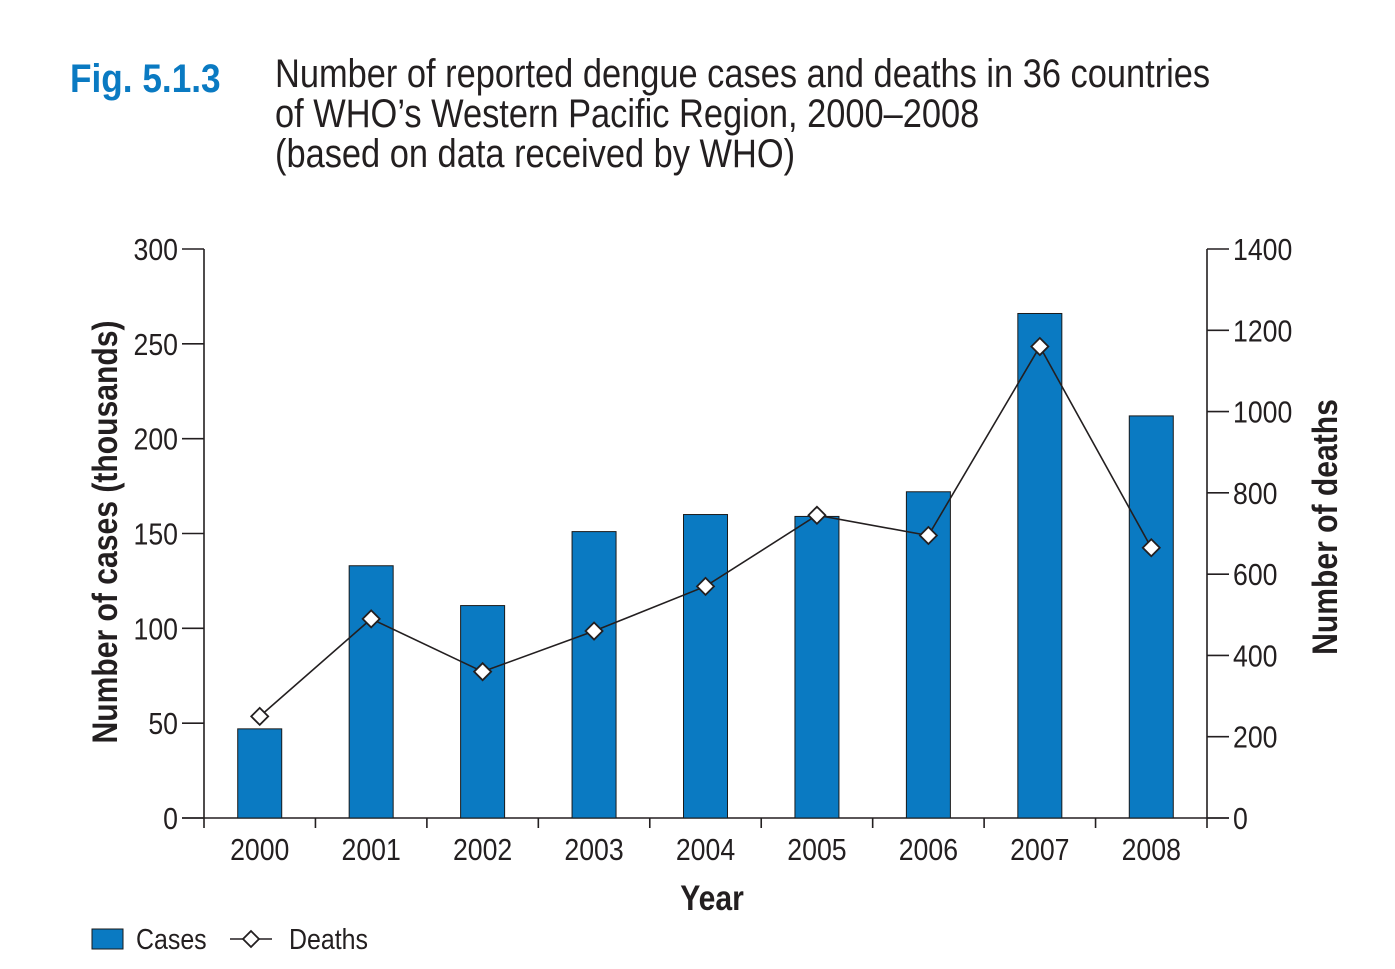 This screenshot has width=1395, height=969. I want to click on right-tick-label: 1400, so click(1262, 250).